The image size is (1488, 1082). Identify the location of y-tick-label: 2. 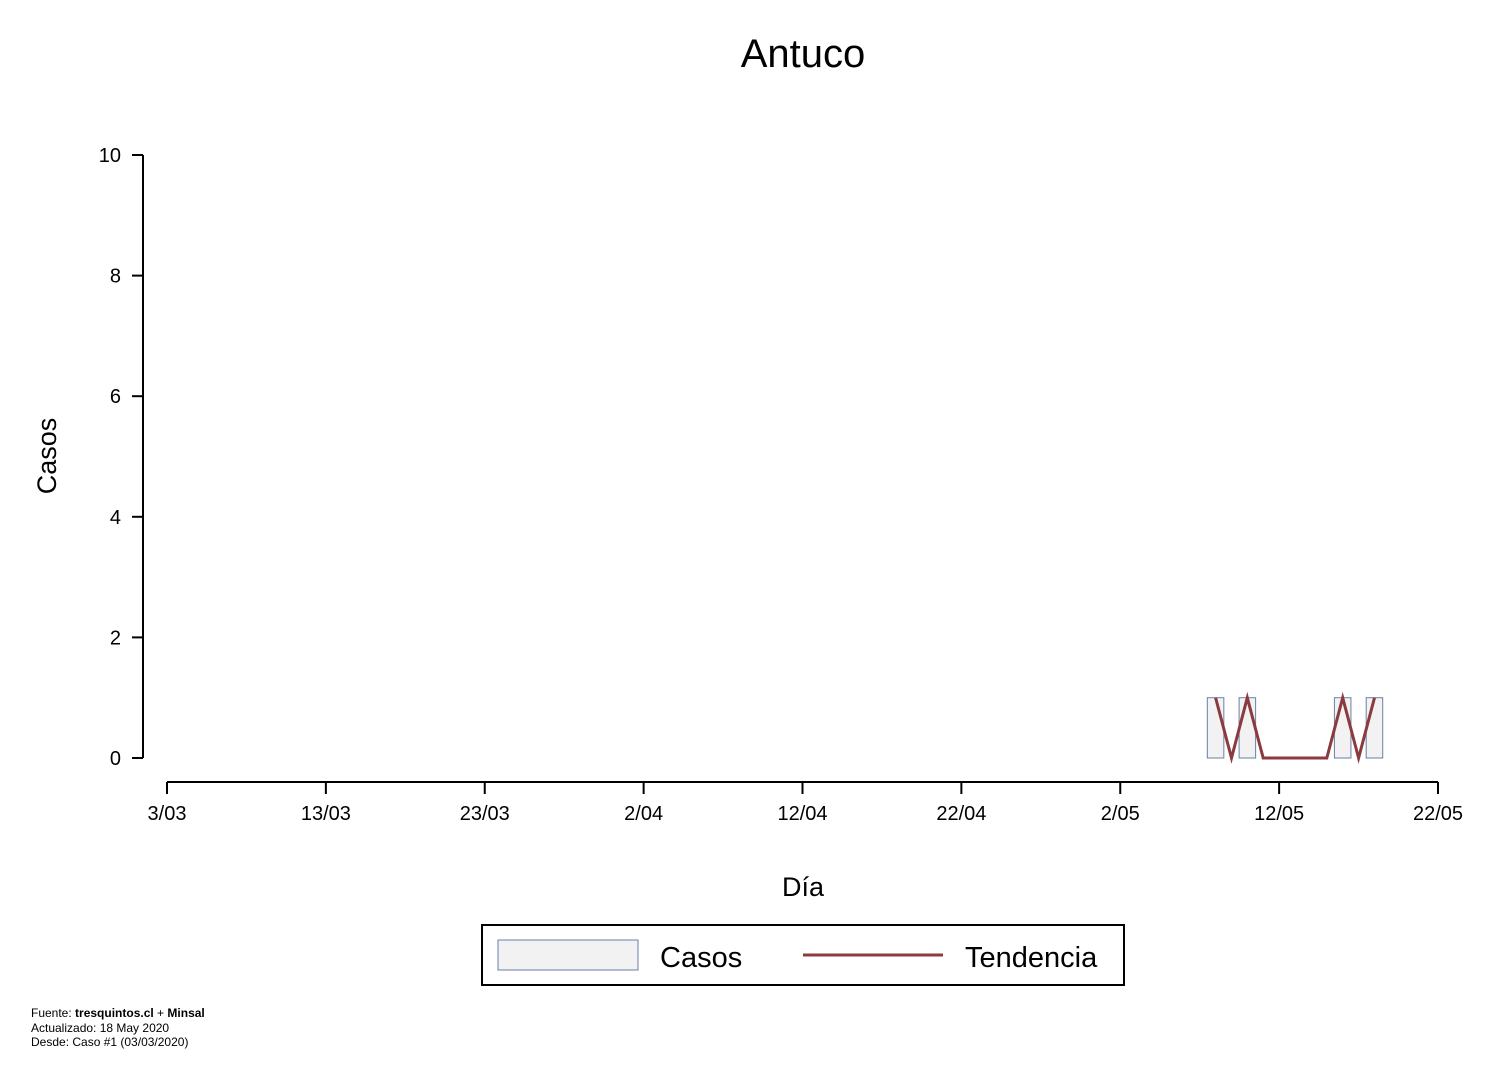
(115, 638).